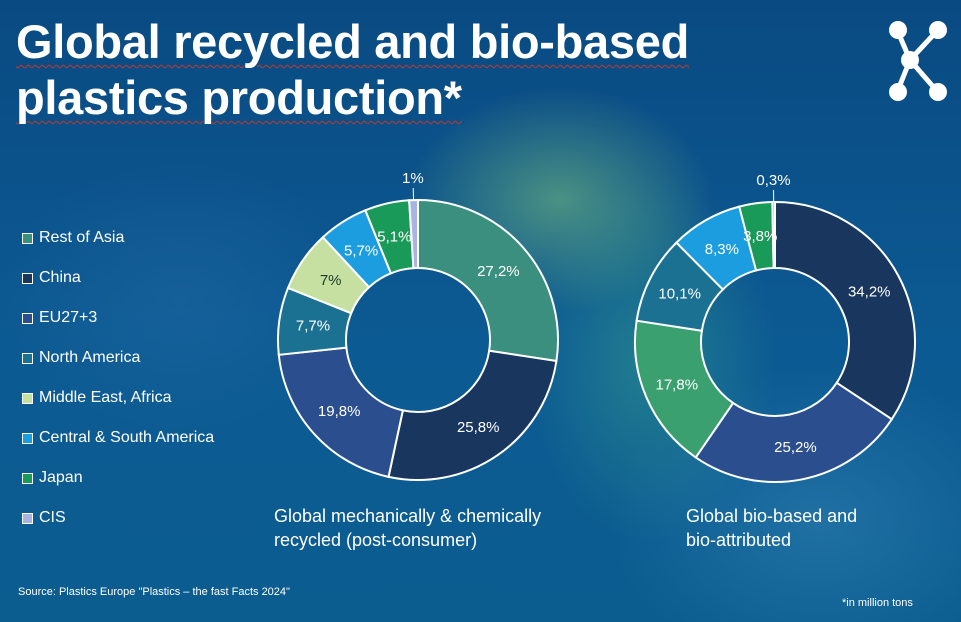 The height and width of the screenshot is (622, 961). I want to click on slice-label: 19,8%, so click(339, 411).